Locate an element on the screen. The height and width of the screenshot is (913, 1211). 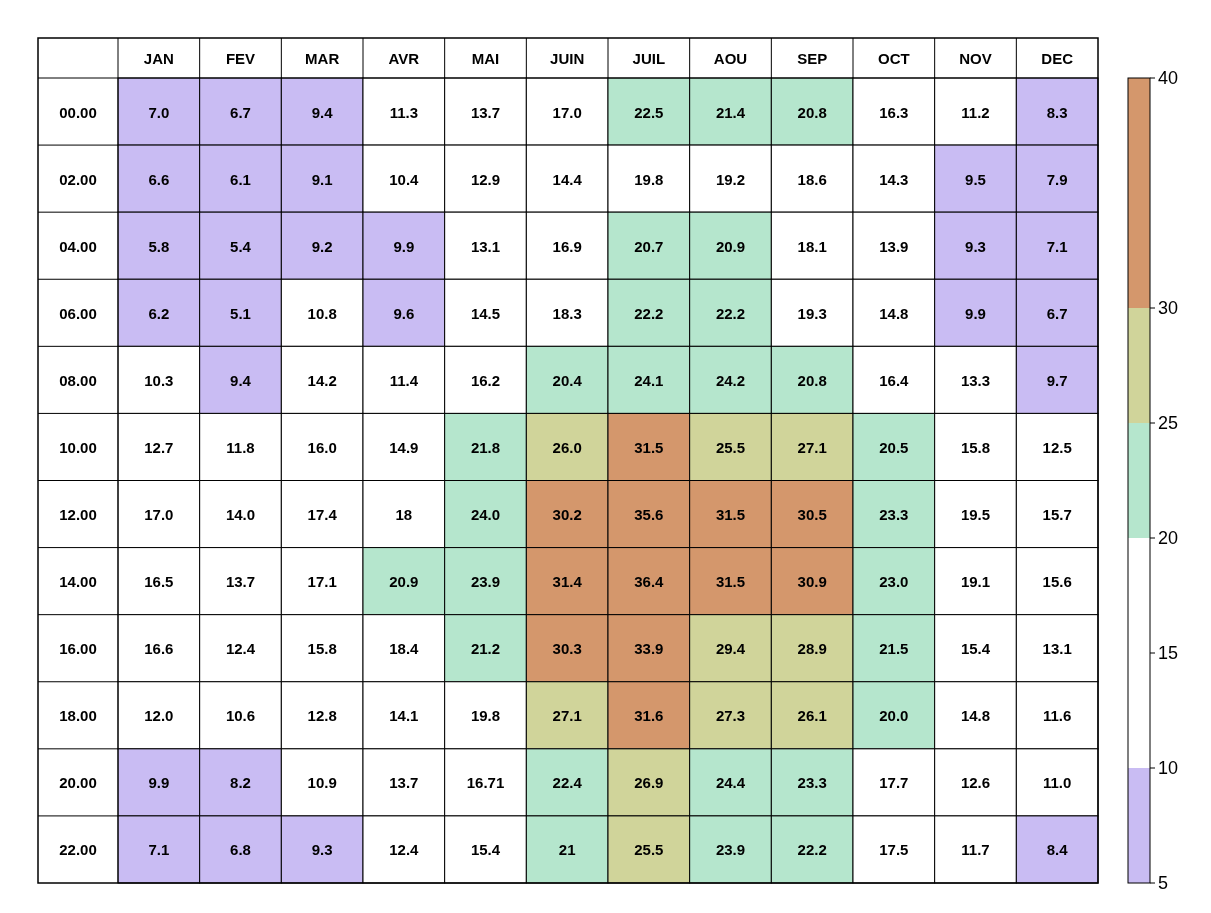
y-tick-label: 14.00 is located at coordinates (78, 582).